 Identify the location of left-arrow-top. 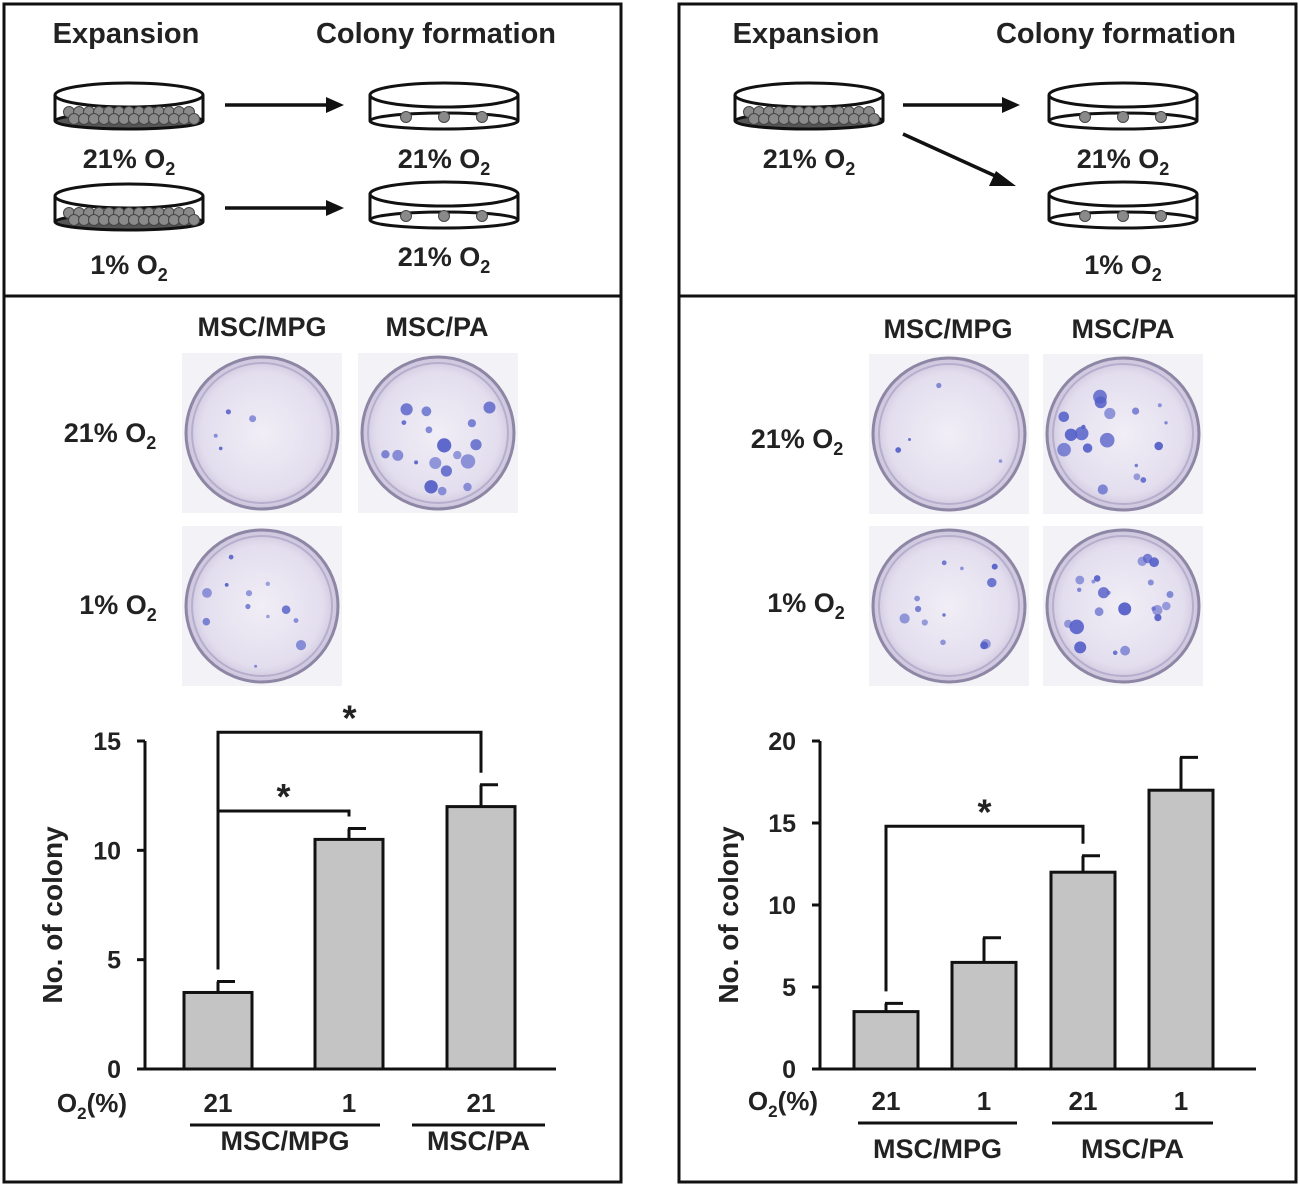
(284, 105).